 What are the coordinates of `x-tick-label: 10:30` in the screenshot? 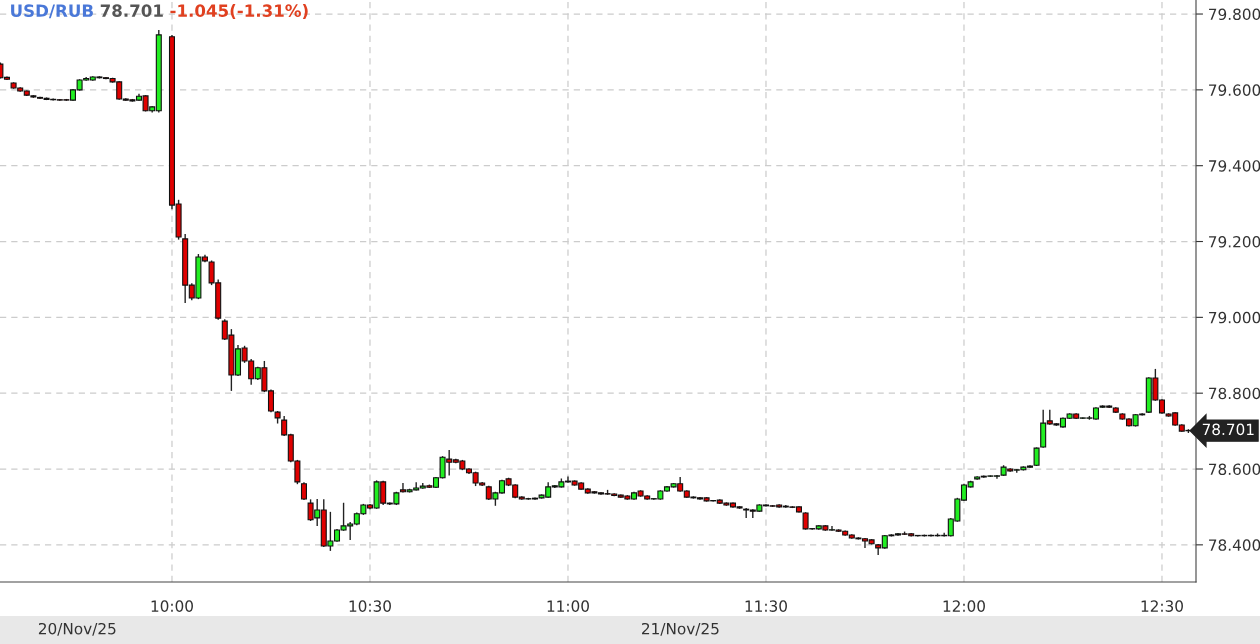 It's located at (370, 606).